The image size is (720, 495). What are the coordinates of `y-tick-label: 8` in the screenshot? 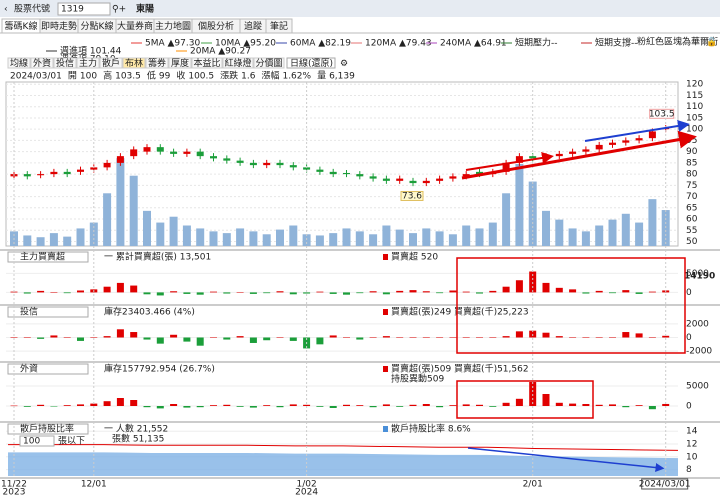 It's located at (689, 470).